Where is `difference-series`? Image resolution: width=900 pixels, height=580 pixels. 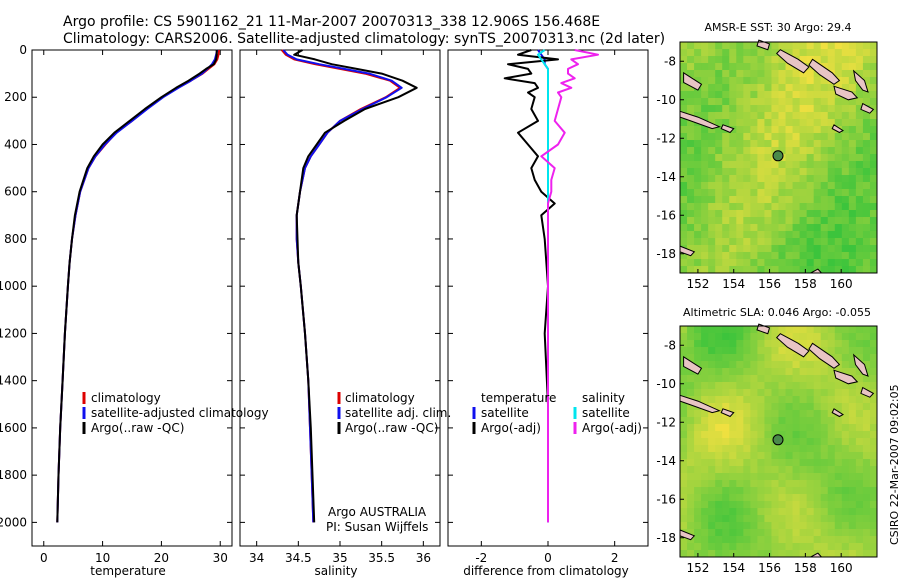 difference-series is located at coordinates (551, 286).